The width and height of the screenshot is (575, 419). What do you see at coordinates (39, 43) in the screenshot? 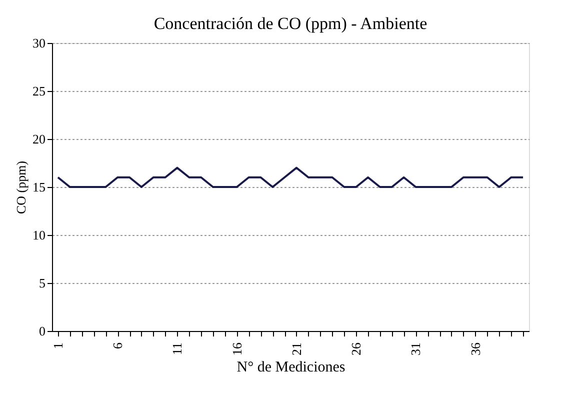
I see `y-tick-label: 30` at bounding box center [39, 43].